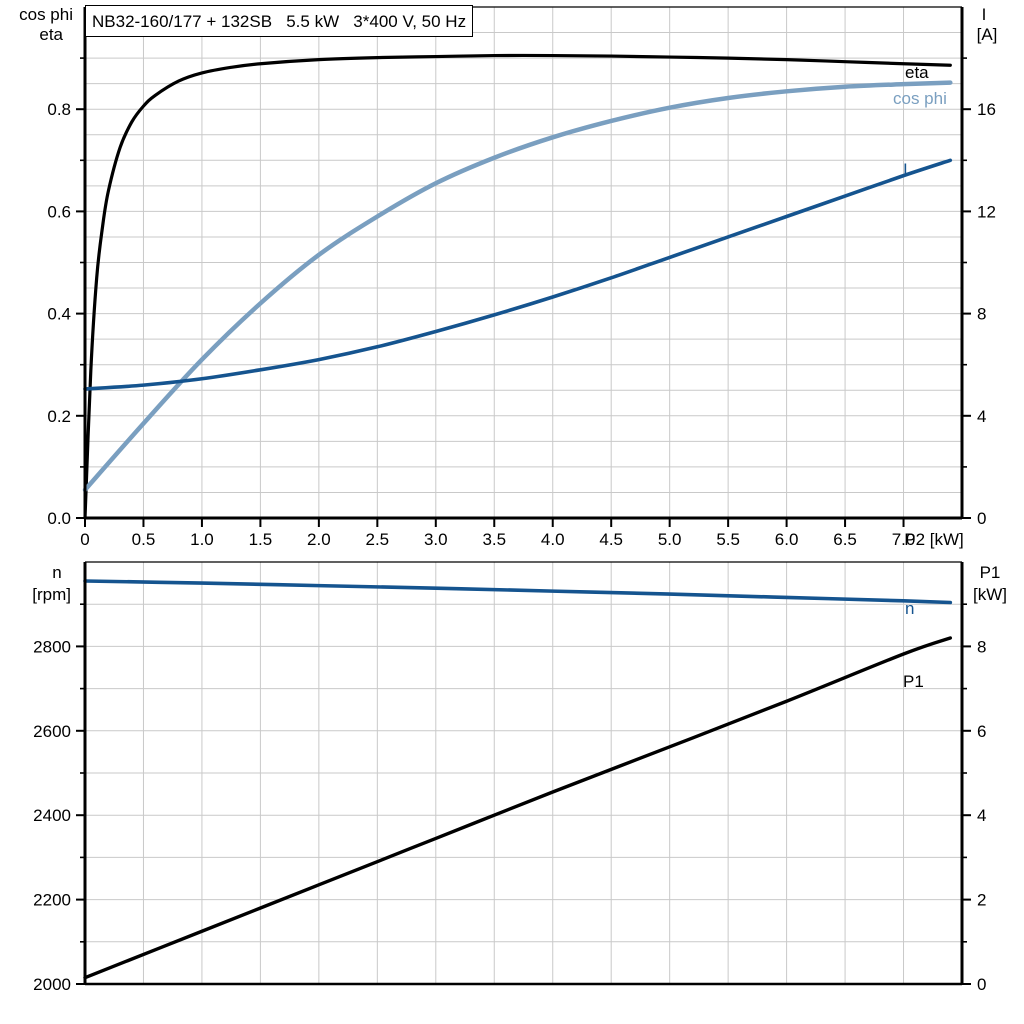 This screenshot has height=1024, width=1024. What do you see at coordinates (990, 572) in the screenshot?
I see `bottom-right-axis-title: P1` at bounding box center [990, 572].